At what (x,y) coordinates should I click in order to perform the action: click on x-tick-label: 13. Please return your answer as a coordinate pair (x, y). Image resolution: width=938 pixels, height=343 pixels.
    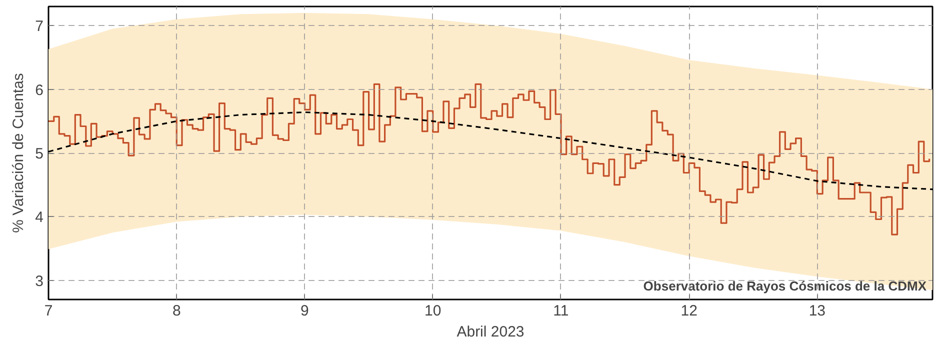
    Looking at the image, I should click on (817, 311).